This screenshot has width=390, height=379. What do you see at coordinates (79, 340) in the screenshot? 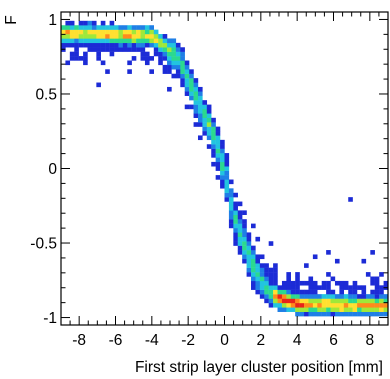
I see `x-tick-label: -8` at bounding box center [79, 340].